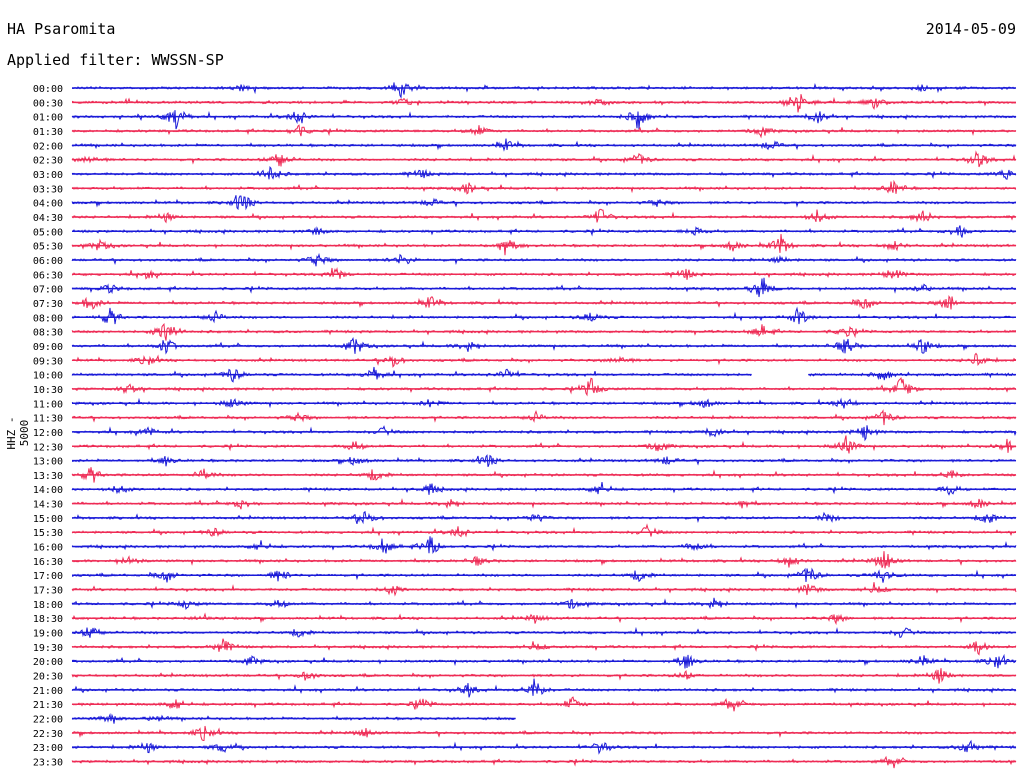 Image resolution: width=1024 pixels, height=780 pixels. Describe the element at coordinates (48, 118) in the screenshot. I see `tick-label: 01:00` at that location.